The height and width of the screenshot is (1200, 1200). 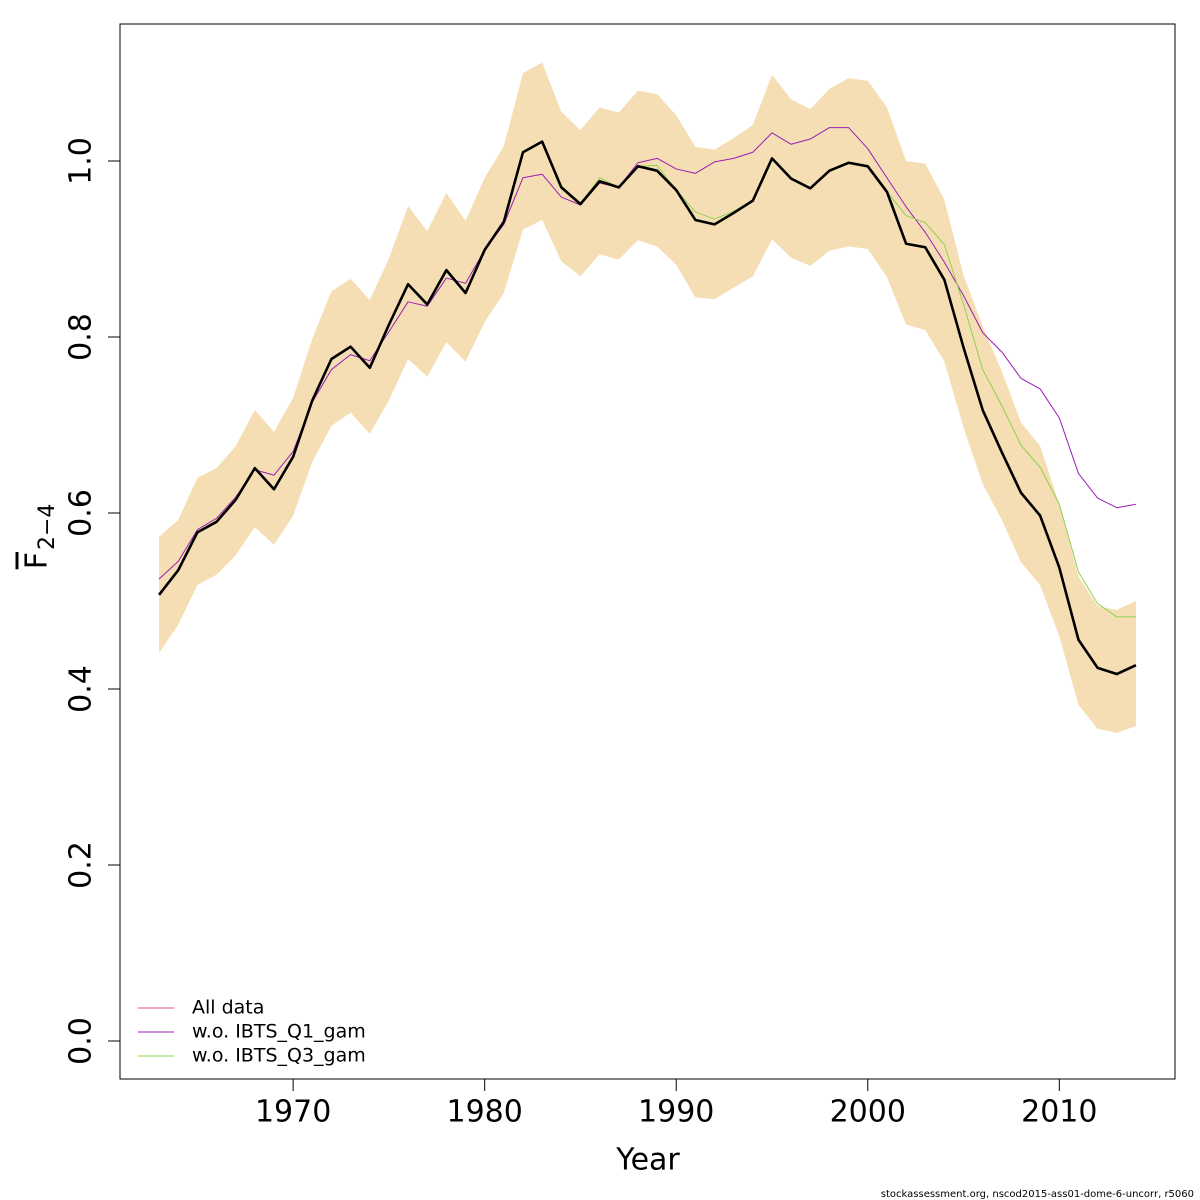 I want to click on x-tick-label: 1990, so click(x=676, y=1112).